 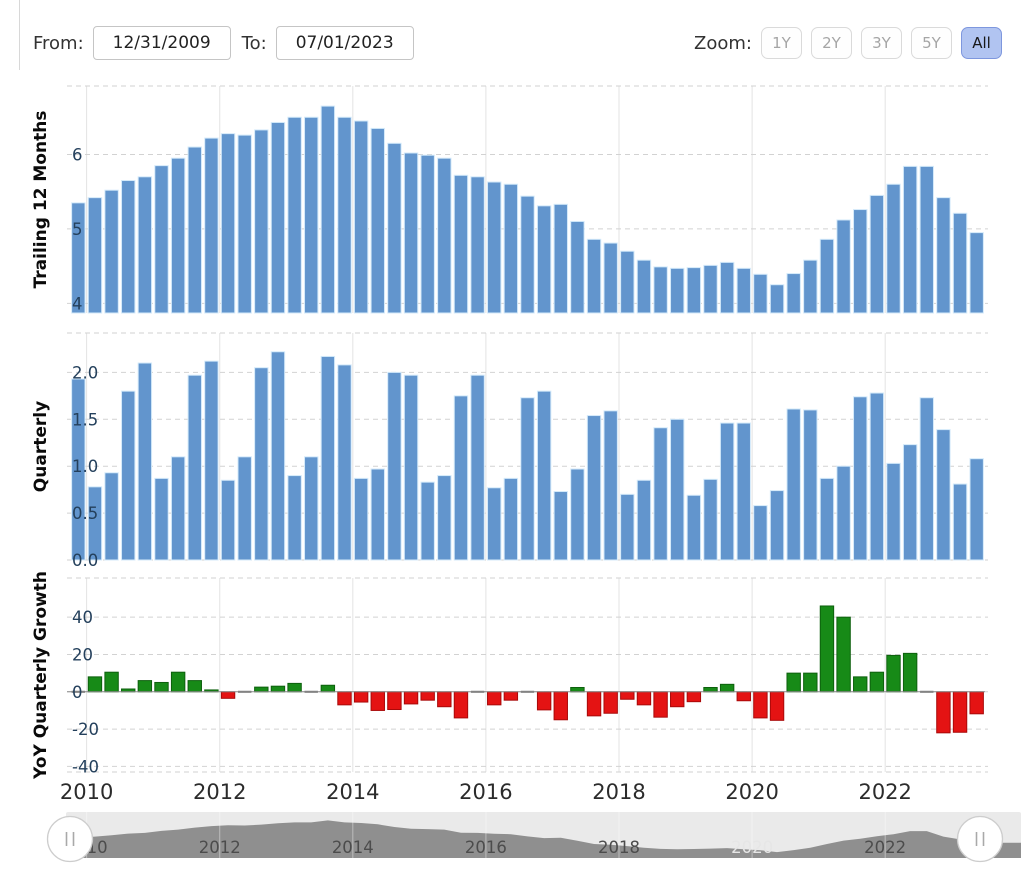 I want to click on navigator-handle-left-circle, so click(x=70, y=839).